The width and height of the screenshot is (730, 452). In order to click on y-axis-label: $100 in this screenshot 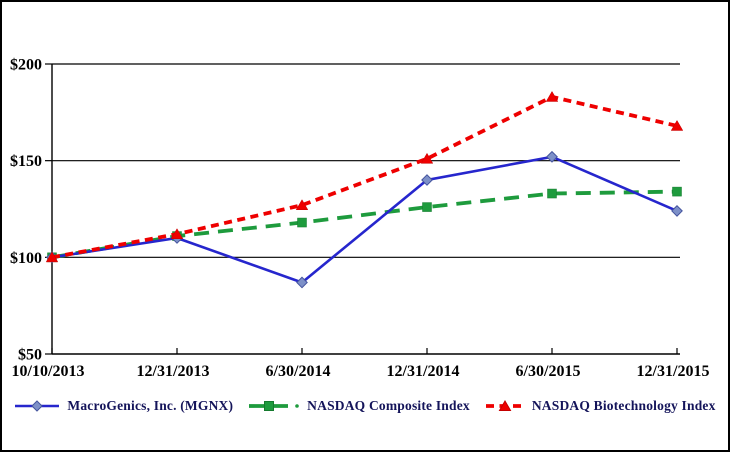, I will do `click(26, 258)`.